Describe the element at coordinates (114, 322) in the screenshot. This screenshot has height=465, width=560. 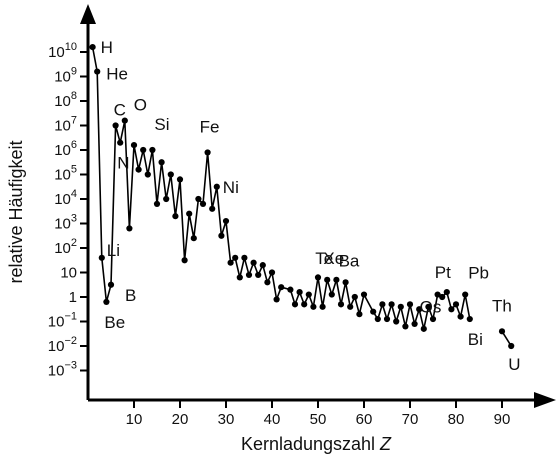
I see `element-label-be: Be` at that location.